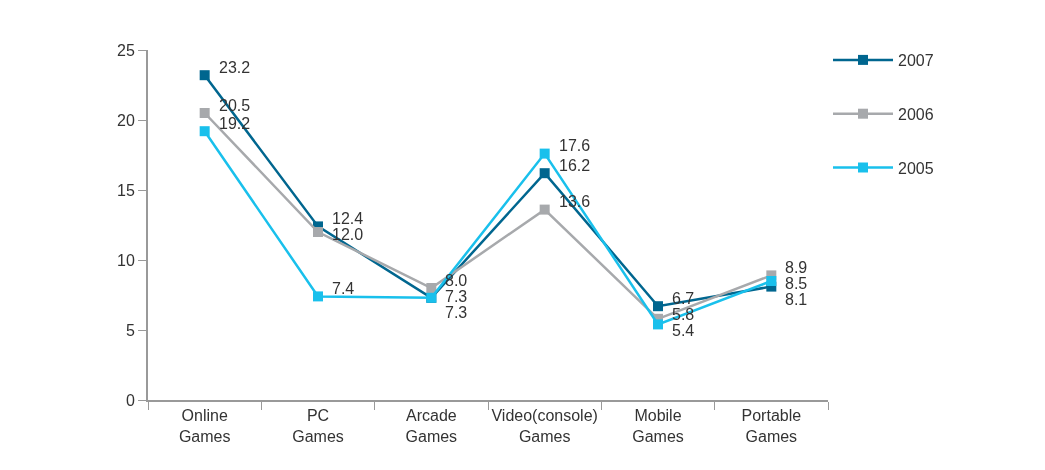 This screenshot has width=1045, height=470. What do you see at coordinates (126, 260) in the screenshot?
I see `y-tick-label: 10` at bounding box center [126, 260].